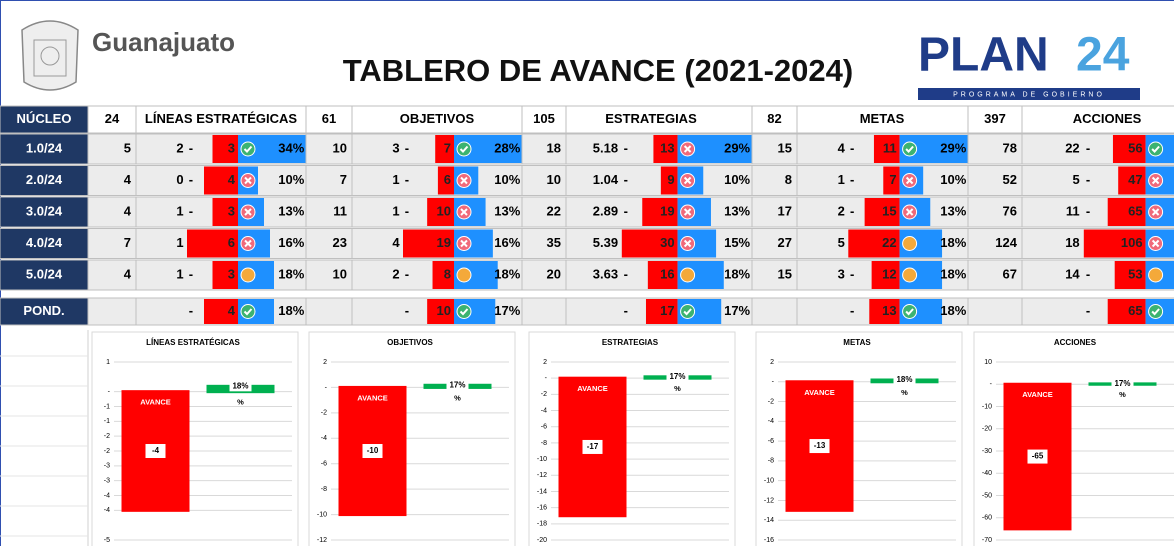  Describe the element at coordinates (995, 118) in the screenshot. I see `header-total: 397` at that location.